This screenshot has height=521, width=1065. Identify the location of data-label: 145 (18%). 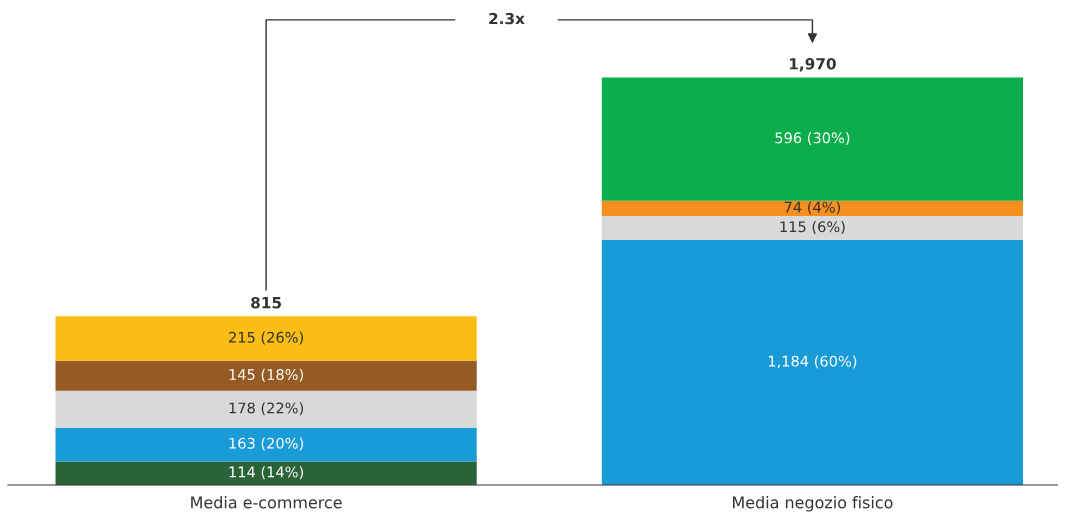
(266, 375).